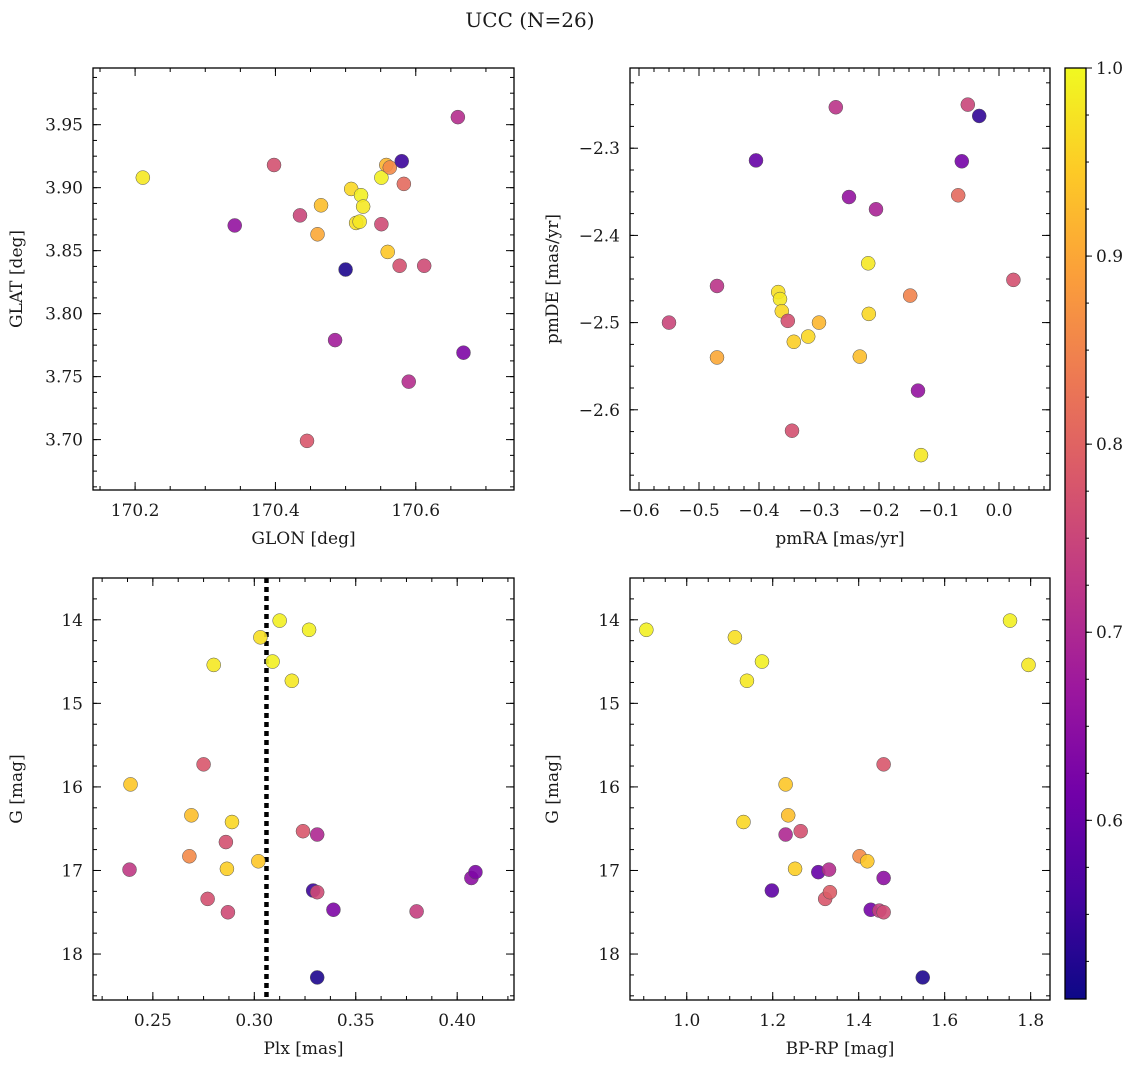 This screenshot has width=1136, height=1067. Describe the element at coordinates (72, 871) in the screenshot. I see `y-tick-label: 17` at that location.